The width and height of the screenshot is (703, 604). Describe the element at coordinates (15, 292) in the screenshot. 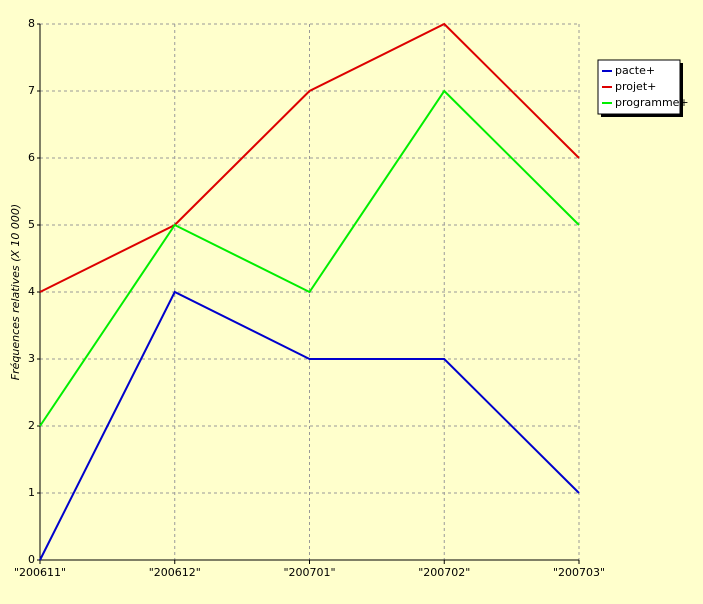

I see `y-axis-label: Fréquences relatives (X 10 000)` at that location.